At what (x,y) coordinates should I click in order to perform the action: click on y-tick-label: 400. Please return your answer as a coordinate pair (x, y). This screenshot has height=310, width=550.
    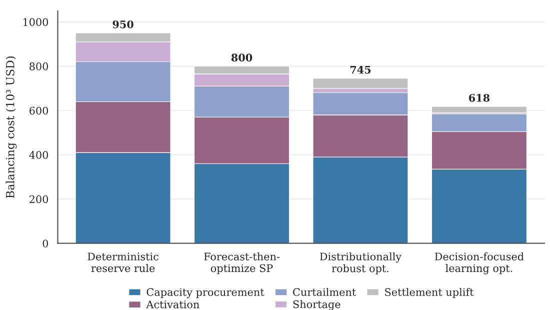
    Looking at the image, I should click on (38, 155).